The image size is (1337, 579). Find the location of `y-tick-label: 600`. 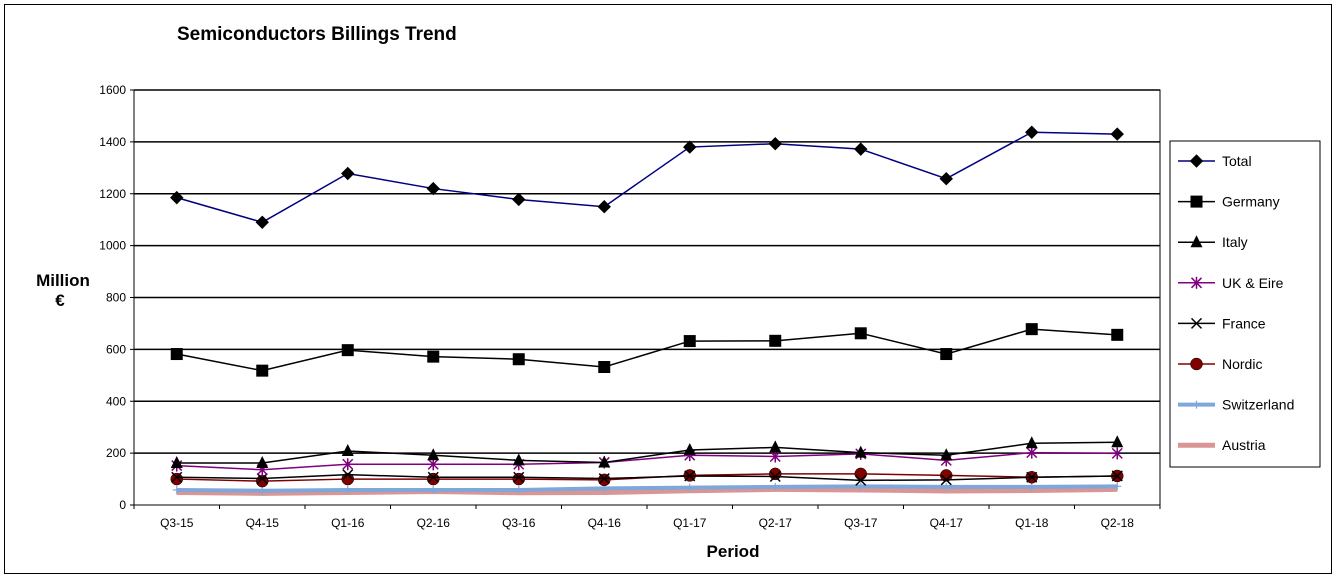

y-tick-label: 600 is located at coordinates (116, 349).